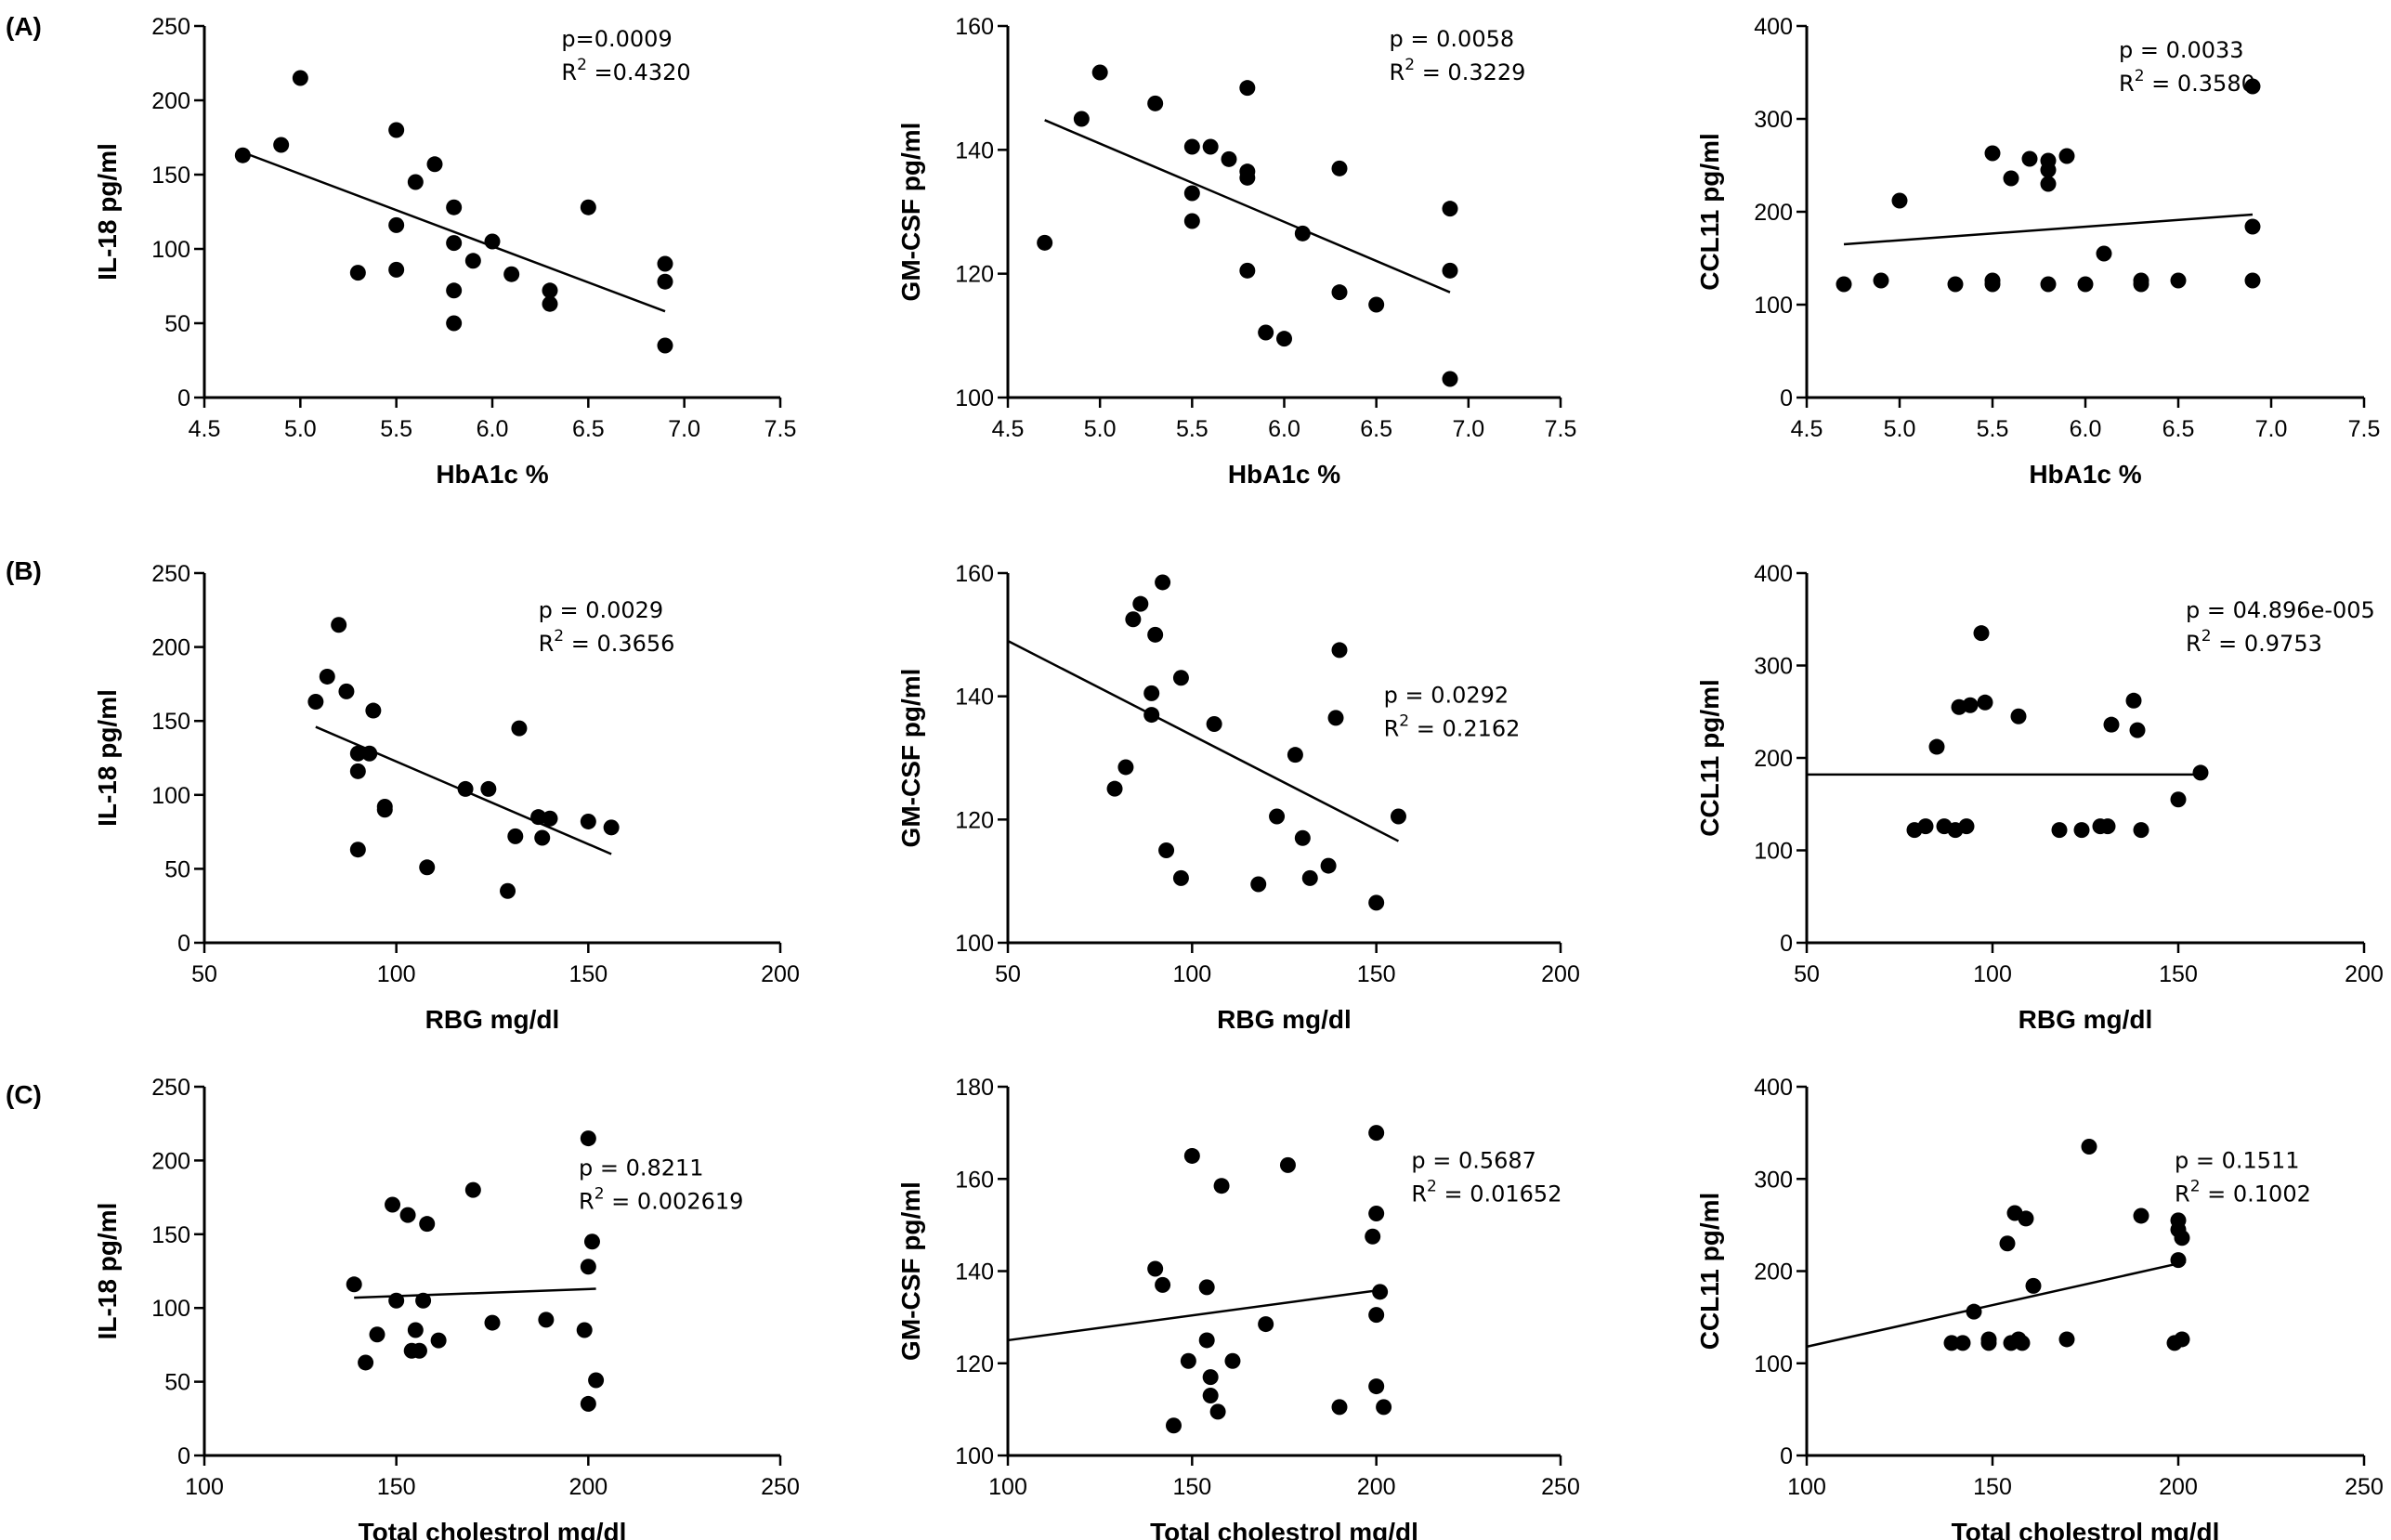 This screenshot has height=1540, width=2391. Describe the element at coordinates (492, 474) in the screenshot. I see `x-axis-label: HbA1c %` at that location.